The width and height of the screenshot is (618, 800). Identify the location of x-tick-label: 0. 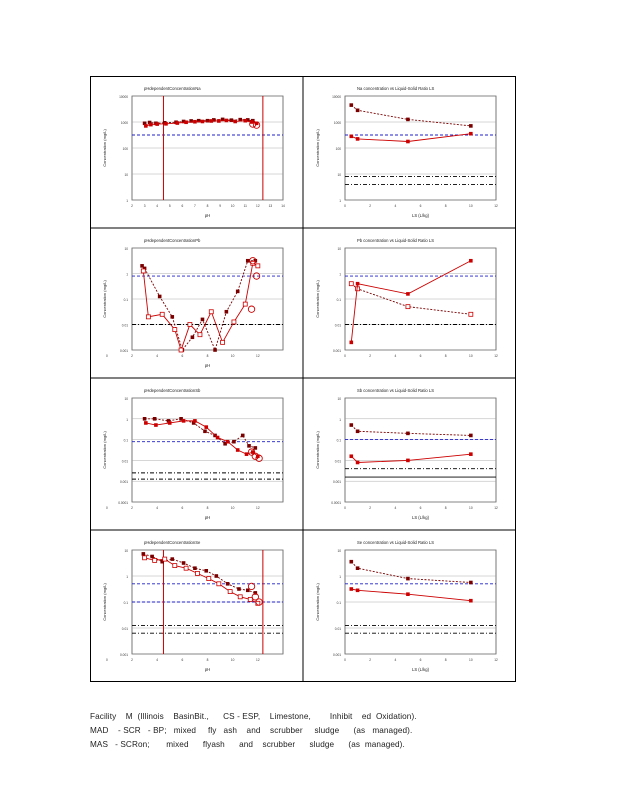
(107, 508).